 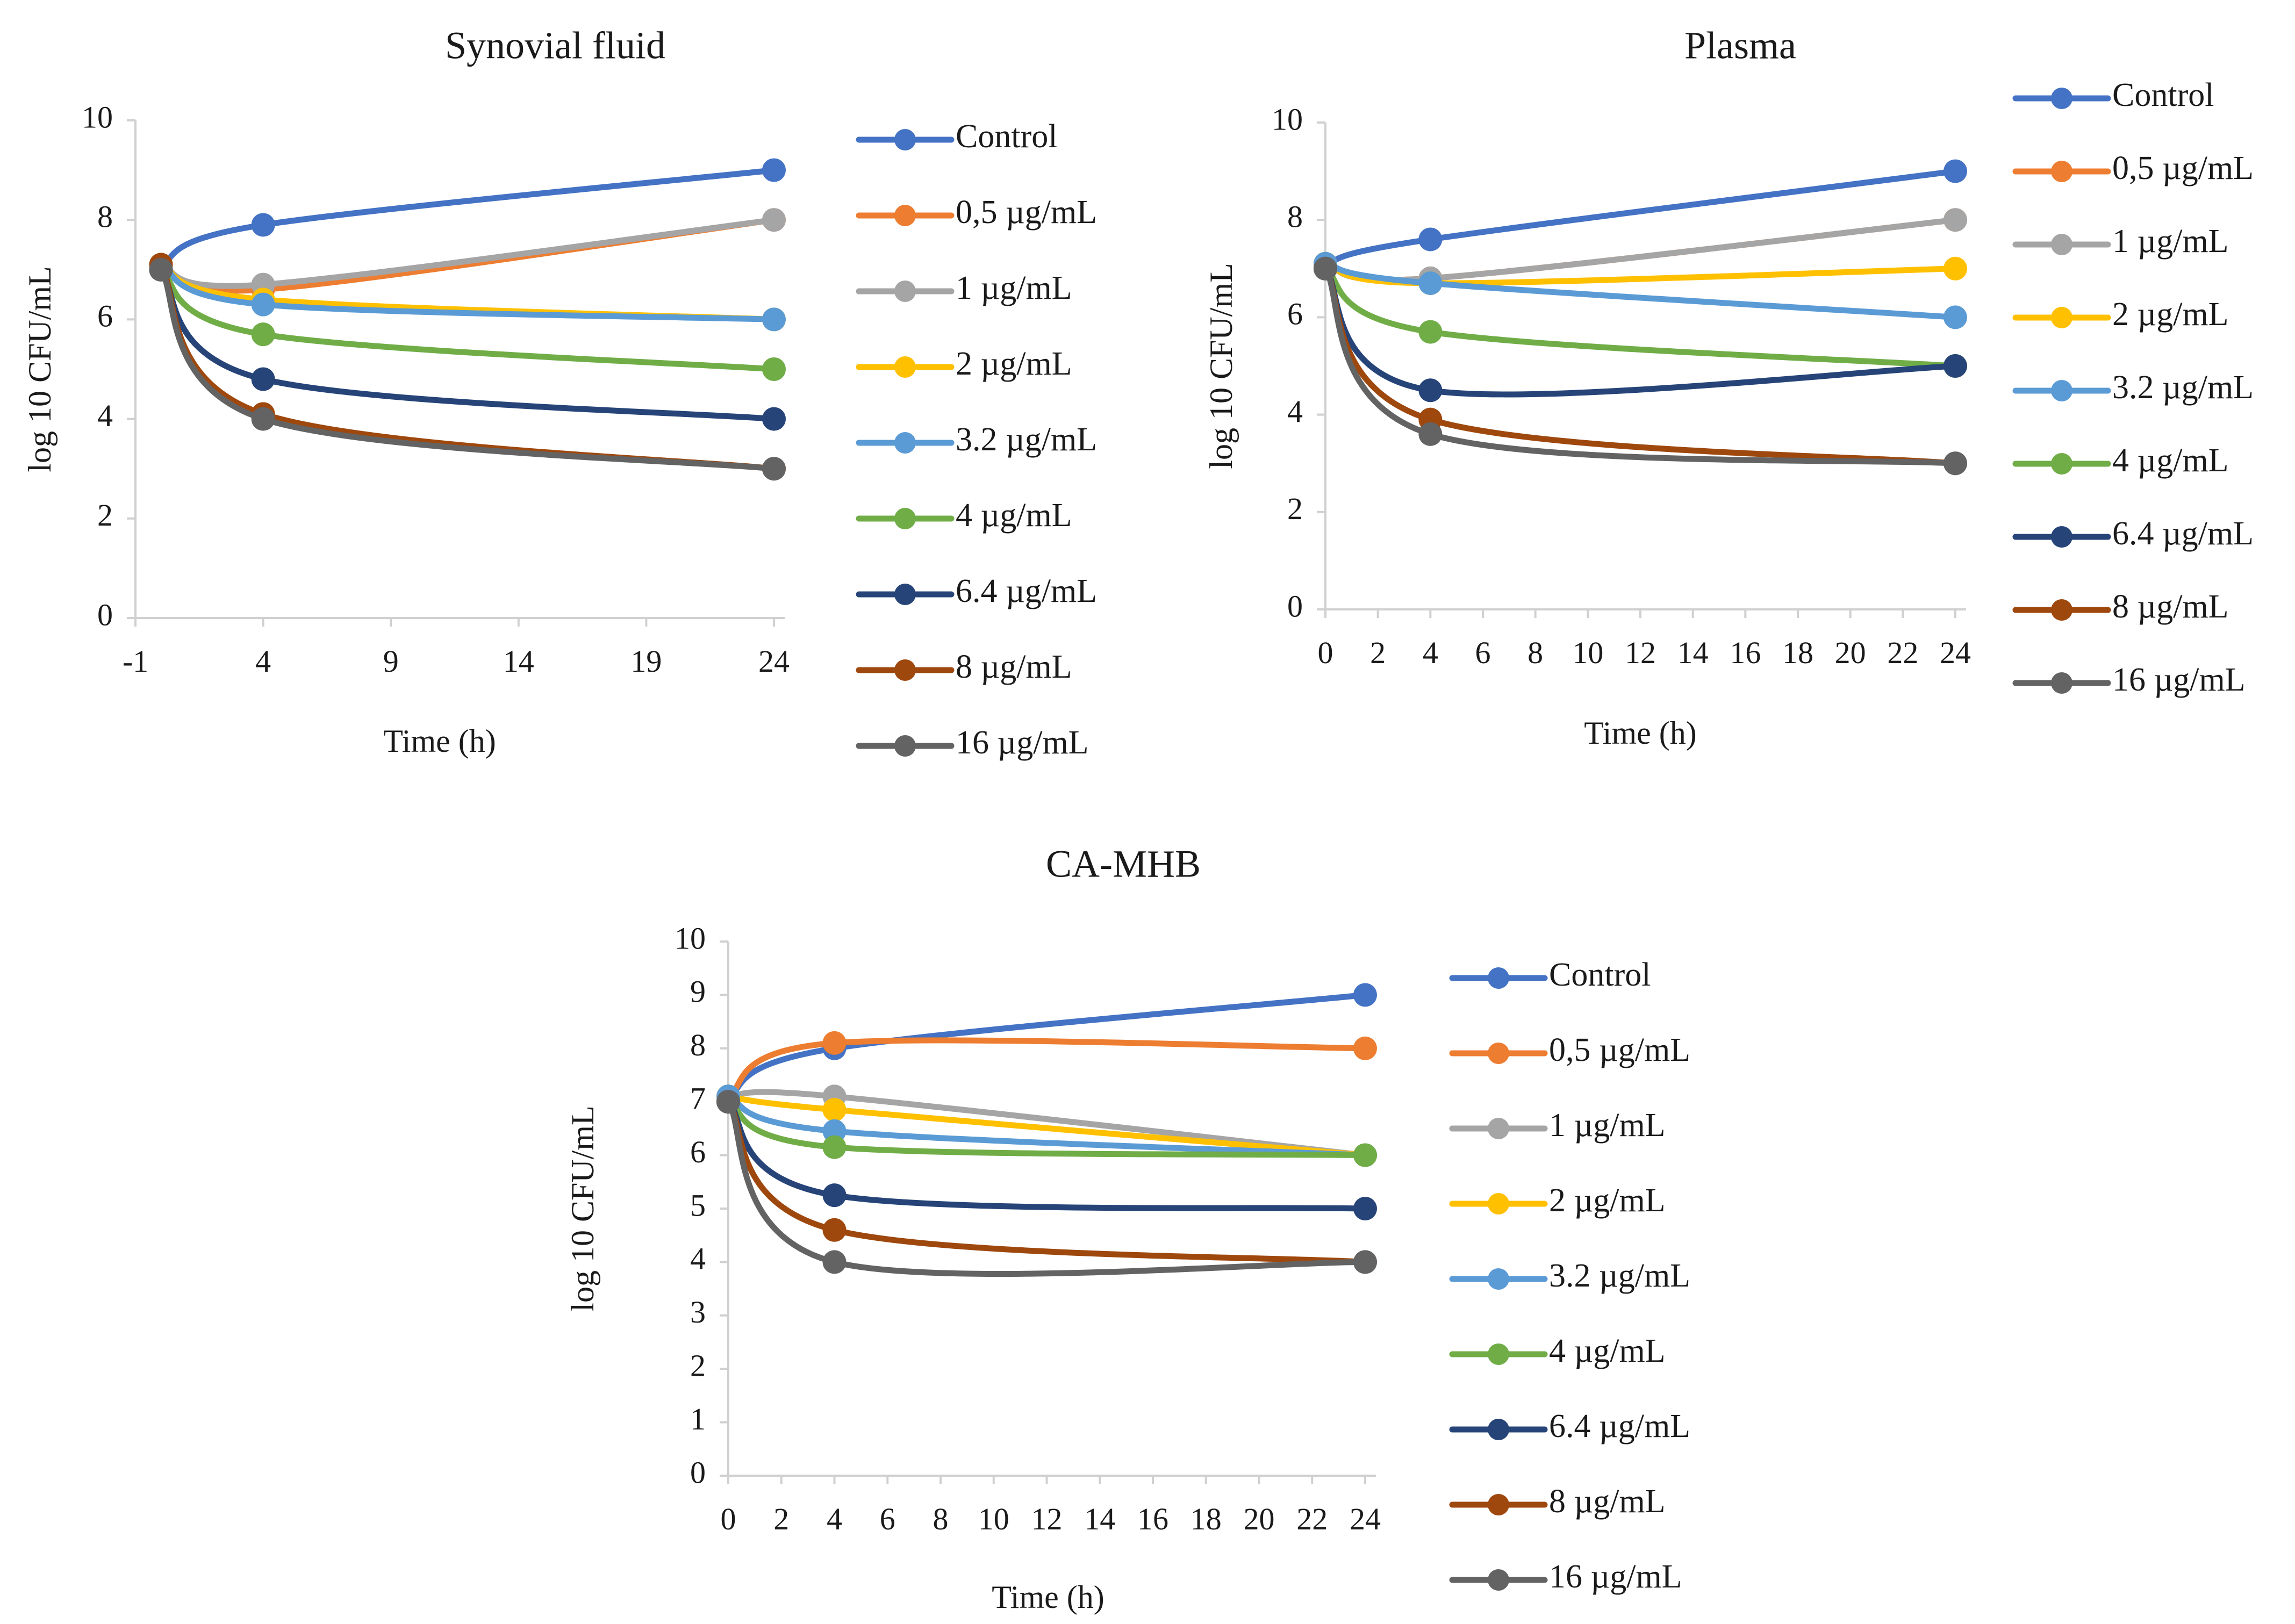 I want to click on data-point-3-2-ug-ml-t24, so click(x=1955, y=317).